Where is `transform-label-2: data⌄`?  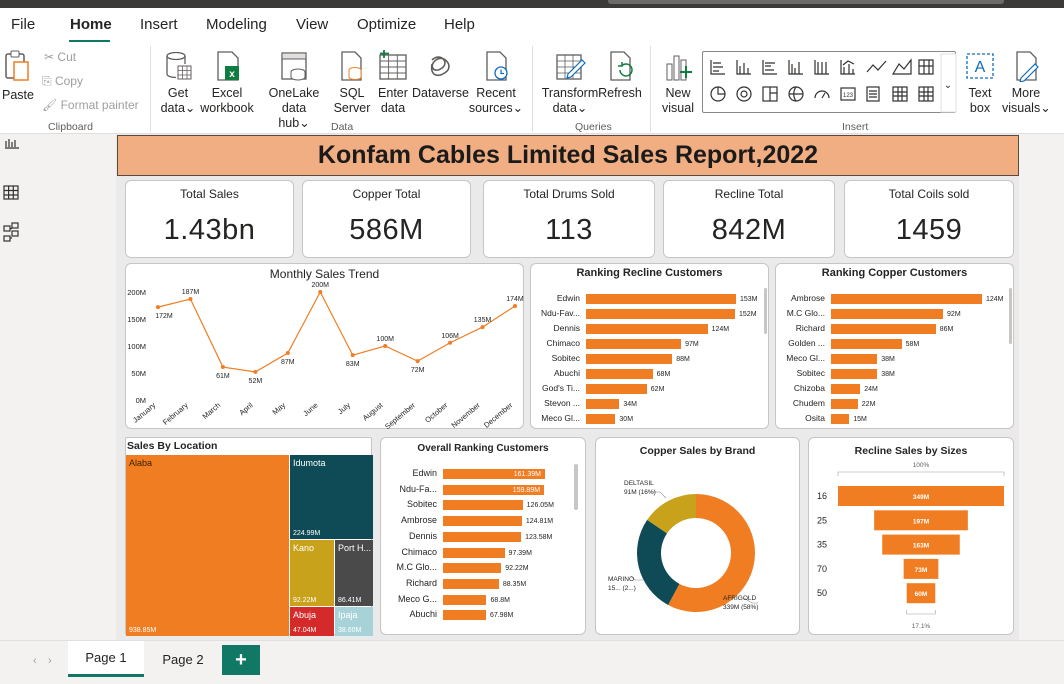
transform-label-2: data⌄ is located at coordinates (570, 108).